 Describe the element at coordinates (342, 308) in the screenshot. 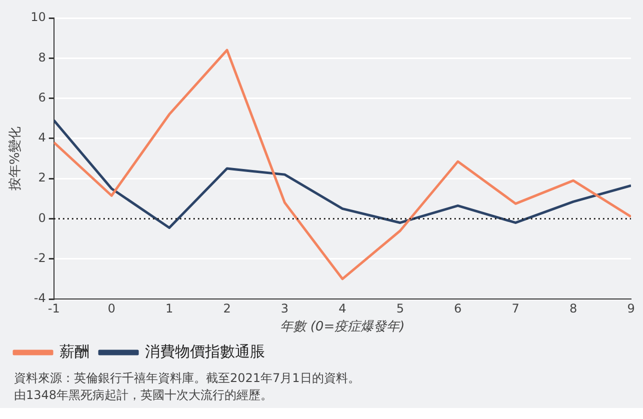

I see `x-tick-label: 4` at that location.